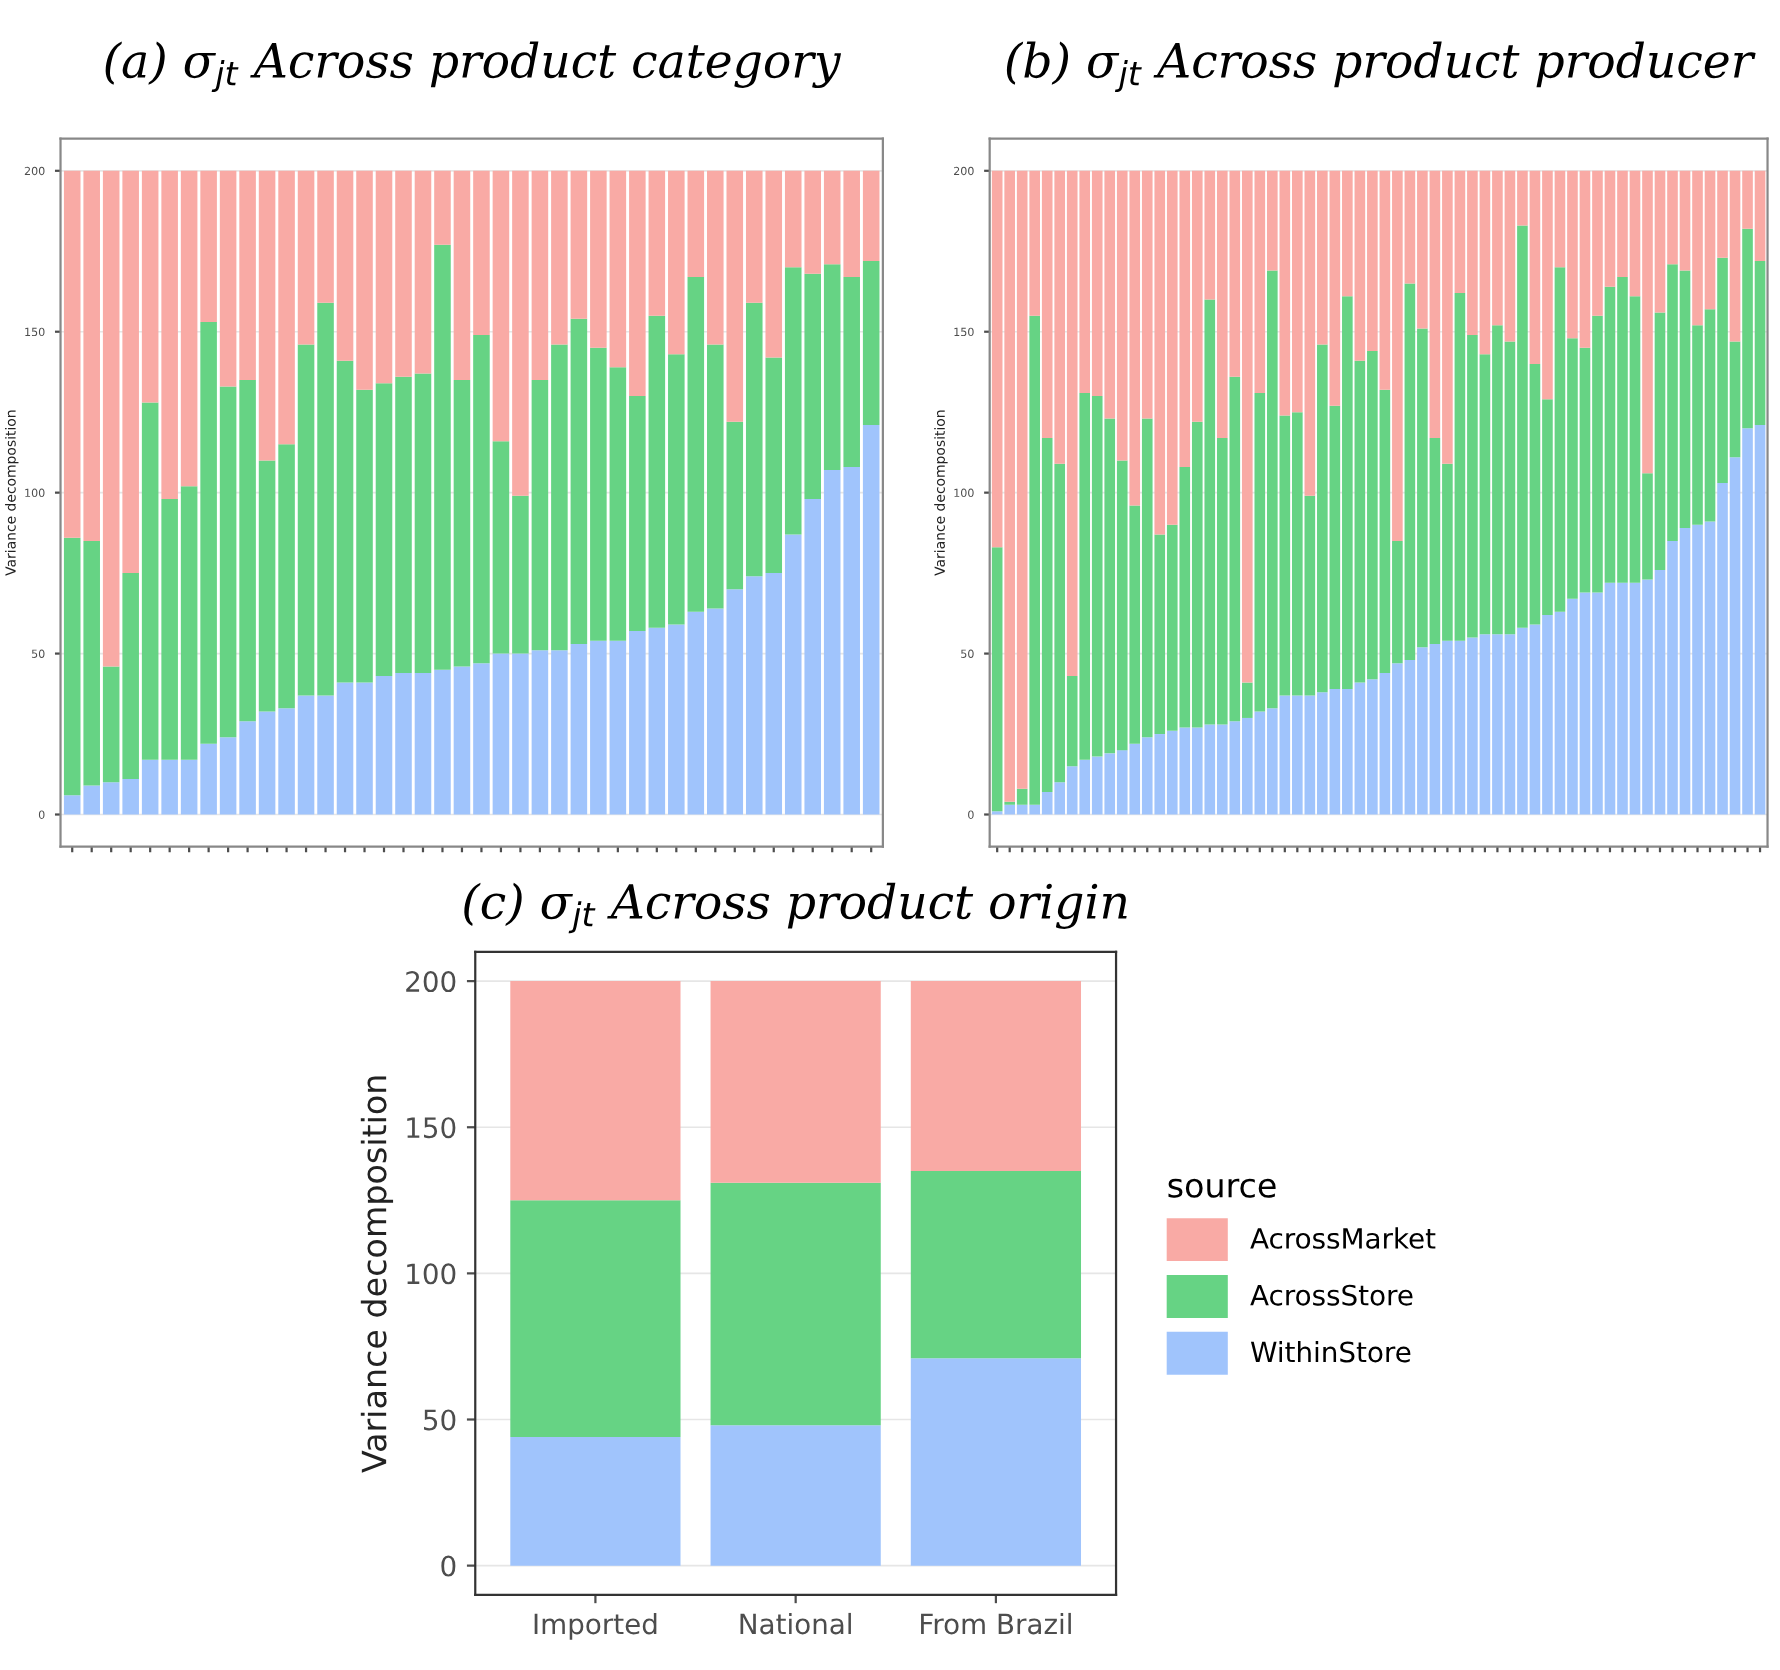  Describe the element at coordinates (473, 67) in the screenshot. I see `chart-title: (a) σ$_{jt}$ Across product category` at that location.